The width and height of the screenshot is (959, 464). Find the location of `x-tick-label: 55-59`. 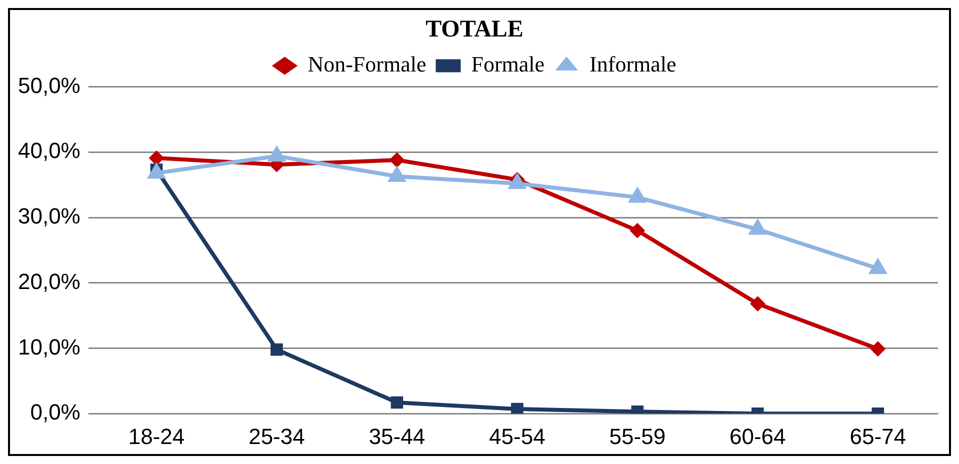

x-tick-label: 55-59 is located at coordinates (637, 436).